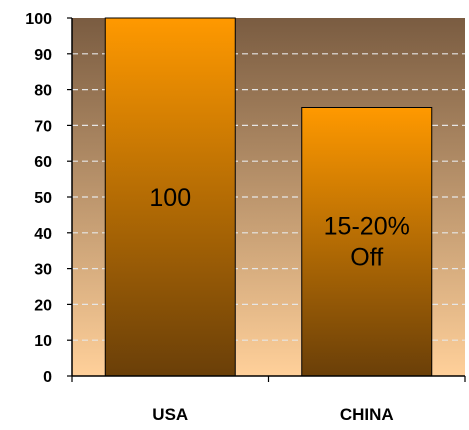  What do you see at coordinates (366, 257) in the screenshot?
I see `data-label-china-1: Off` at bounding box center [366, 257].